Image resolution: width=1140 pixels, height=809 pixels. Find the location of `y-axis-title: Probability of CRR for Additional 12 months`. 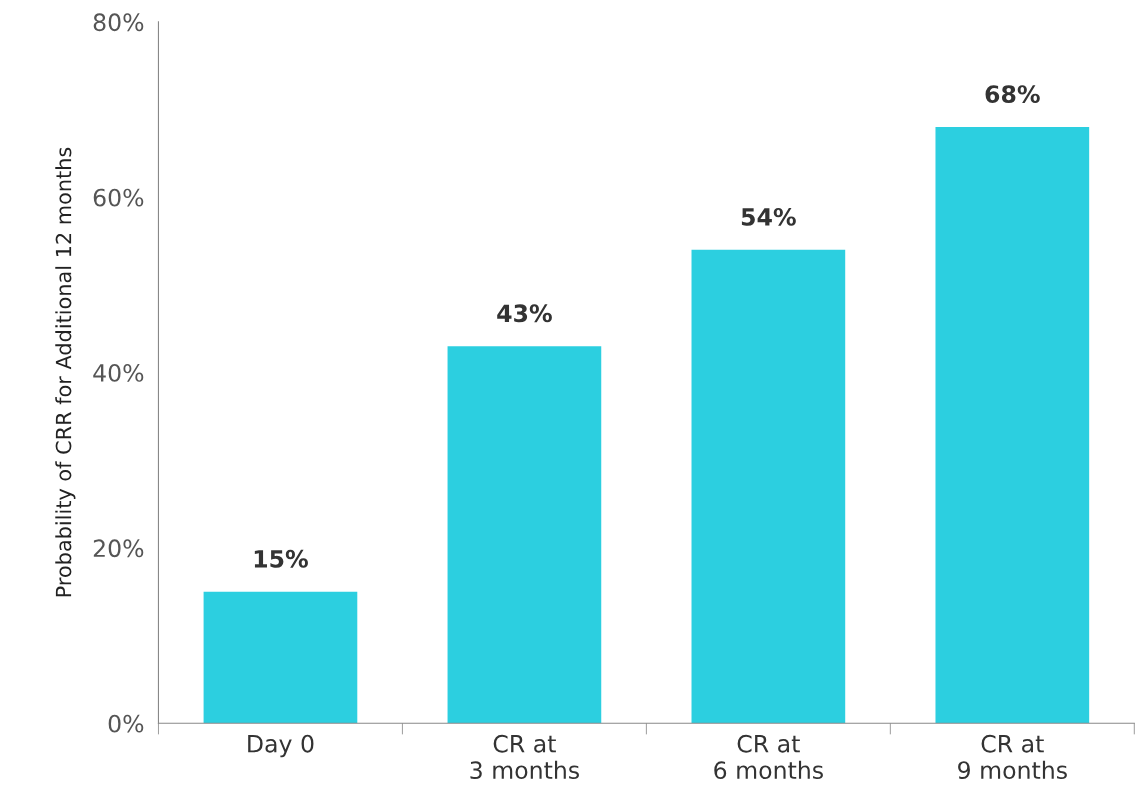

y-axis-title: Probability of CRR for Additional 12 months is located at coordinates (65, 372).